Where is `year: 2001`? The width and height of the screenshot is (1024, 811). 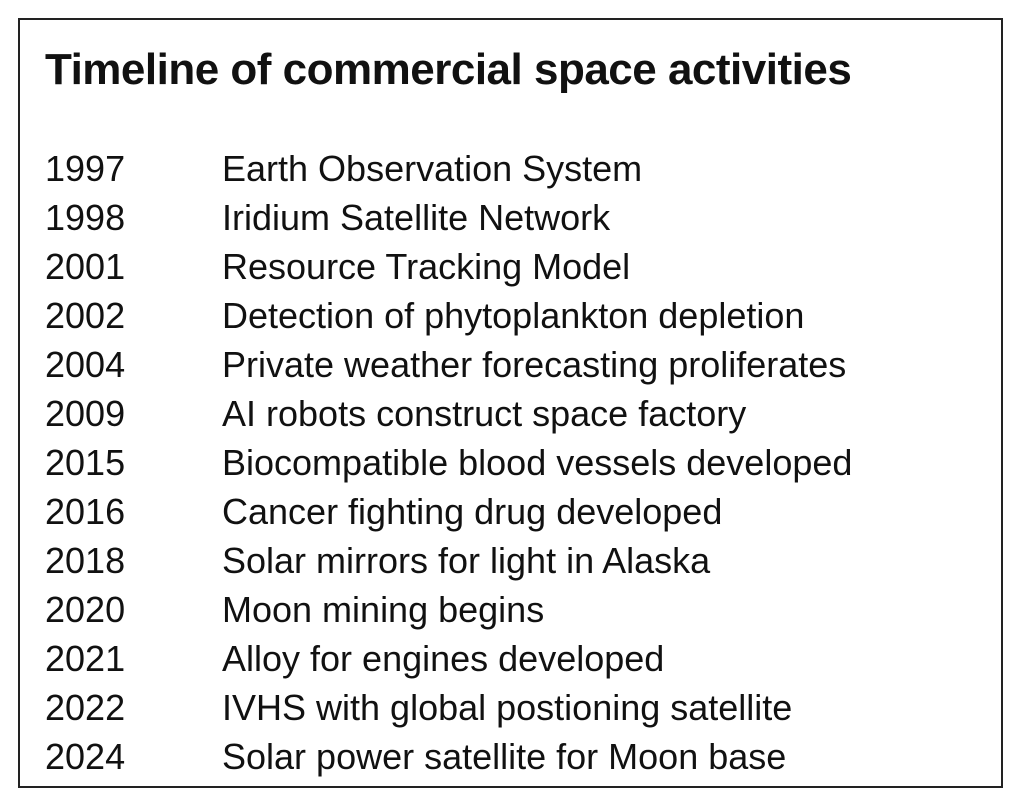
year: 2001 is located at coordinates (85, 266).